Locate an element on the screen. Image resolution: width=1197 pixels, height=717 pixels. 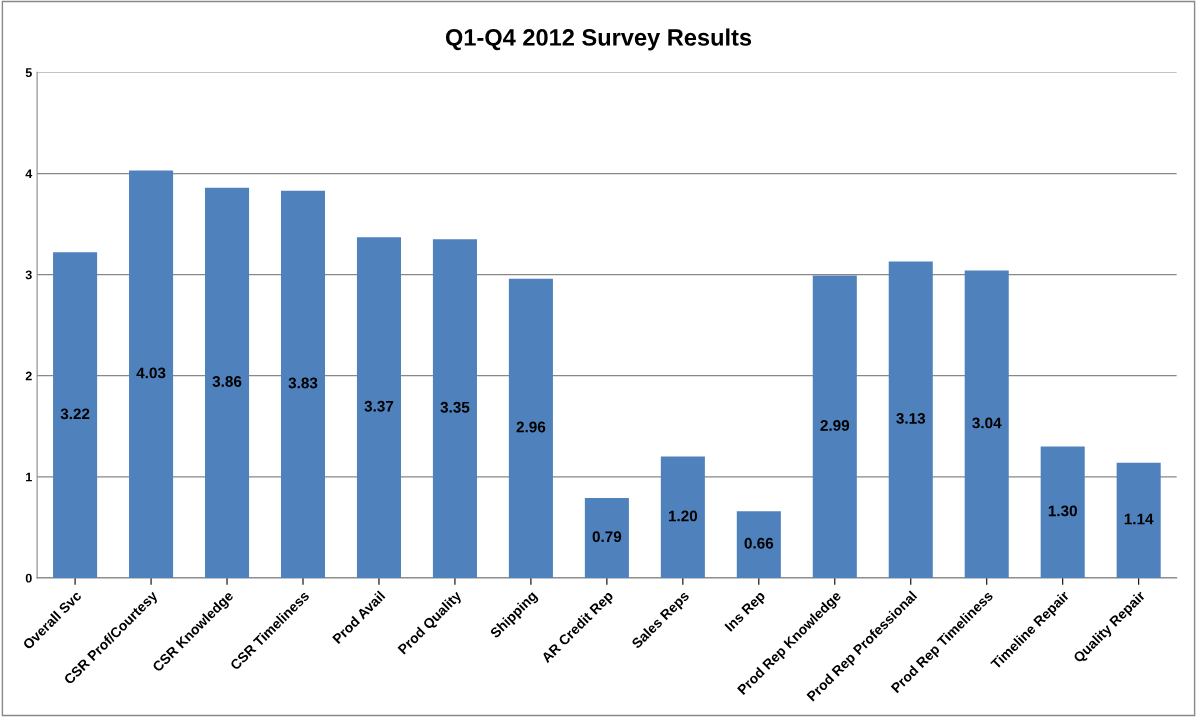
data-label: 3.37 is located at coordinates (379, 406).